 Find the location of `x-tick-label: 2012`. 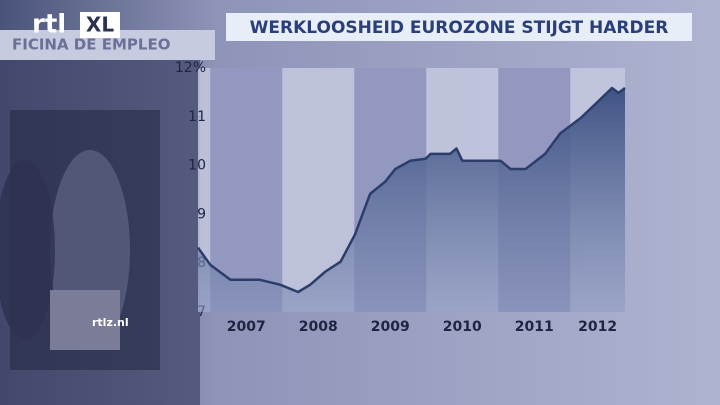

x-tick-label: 2012 is located at coordinates (597, 327).